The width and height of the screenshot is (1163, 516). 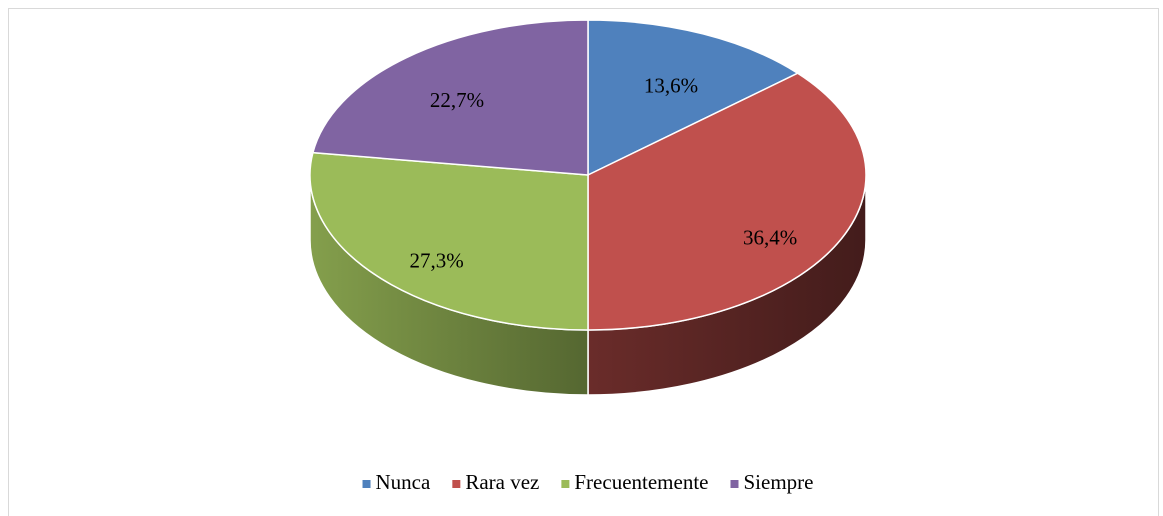 What do you see at coordinates (403, 482) in the screenshot?
I see `legend-label: Nunca` at bounding box center [403, 482].